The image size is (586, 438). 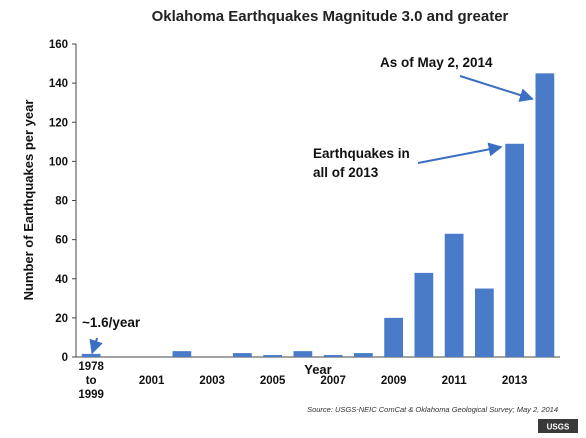 I want to click on y-tick-label: 140, so click(x=58, y=84).